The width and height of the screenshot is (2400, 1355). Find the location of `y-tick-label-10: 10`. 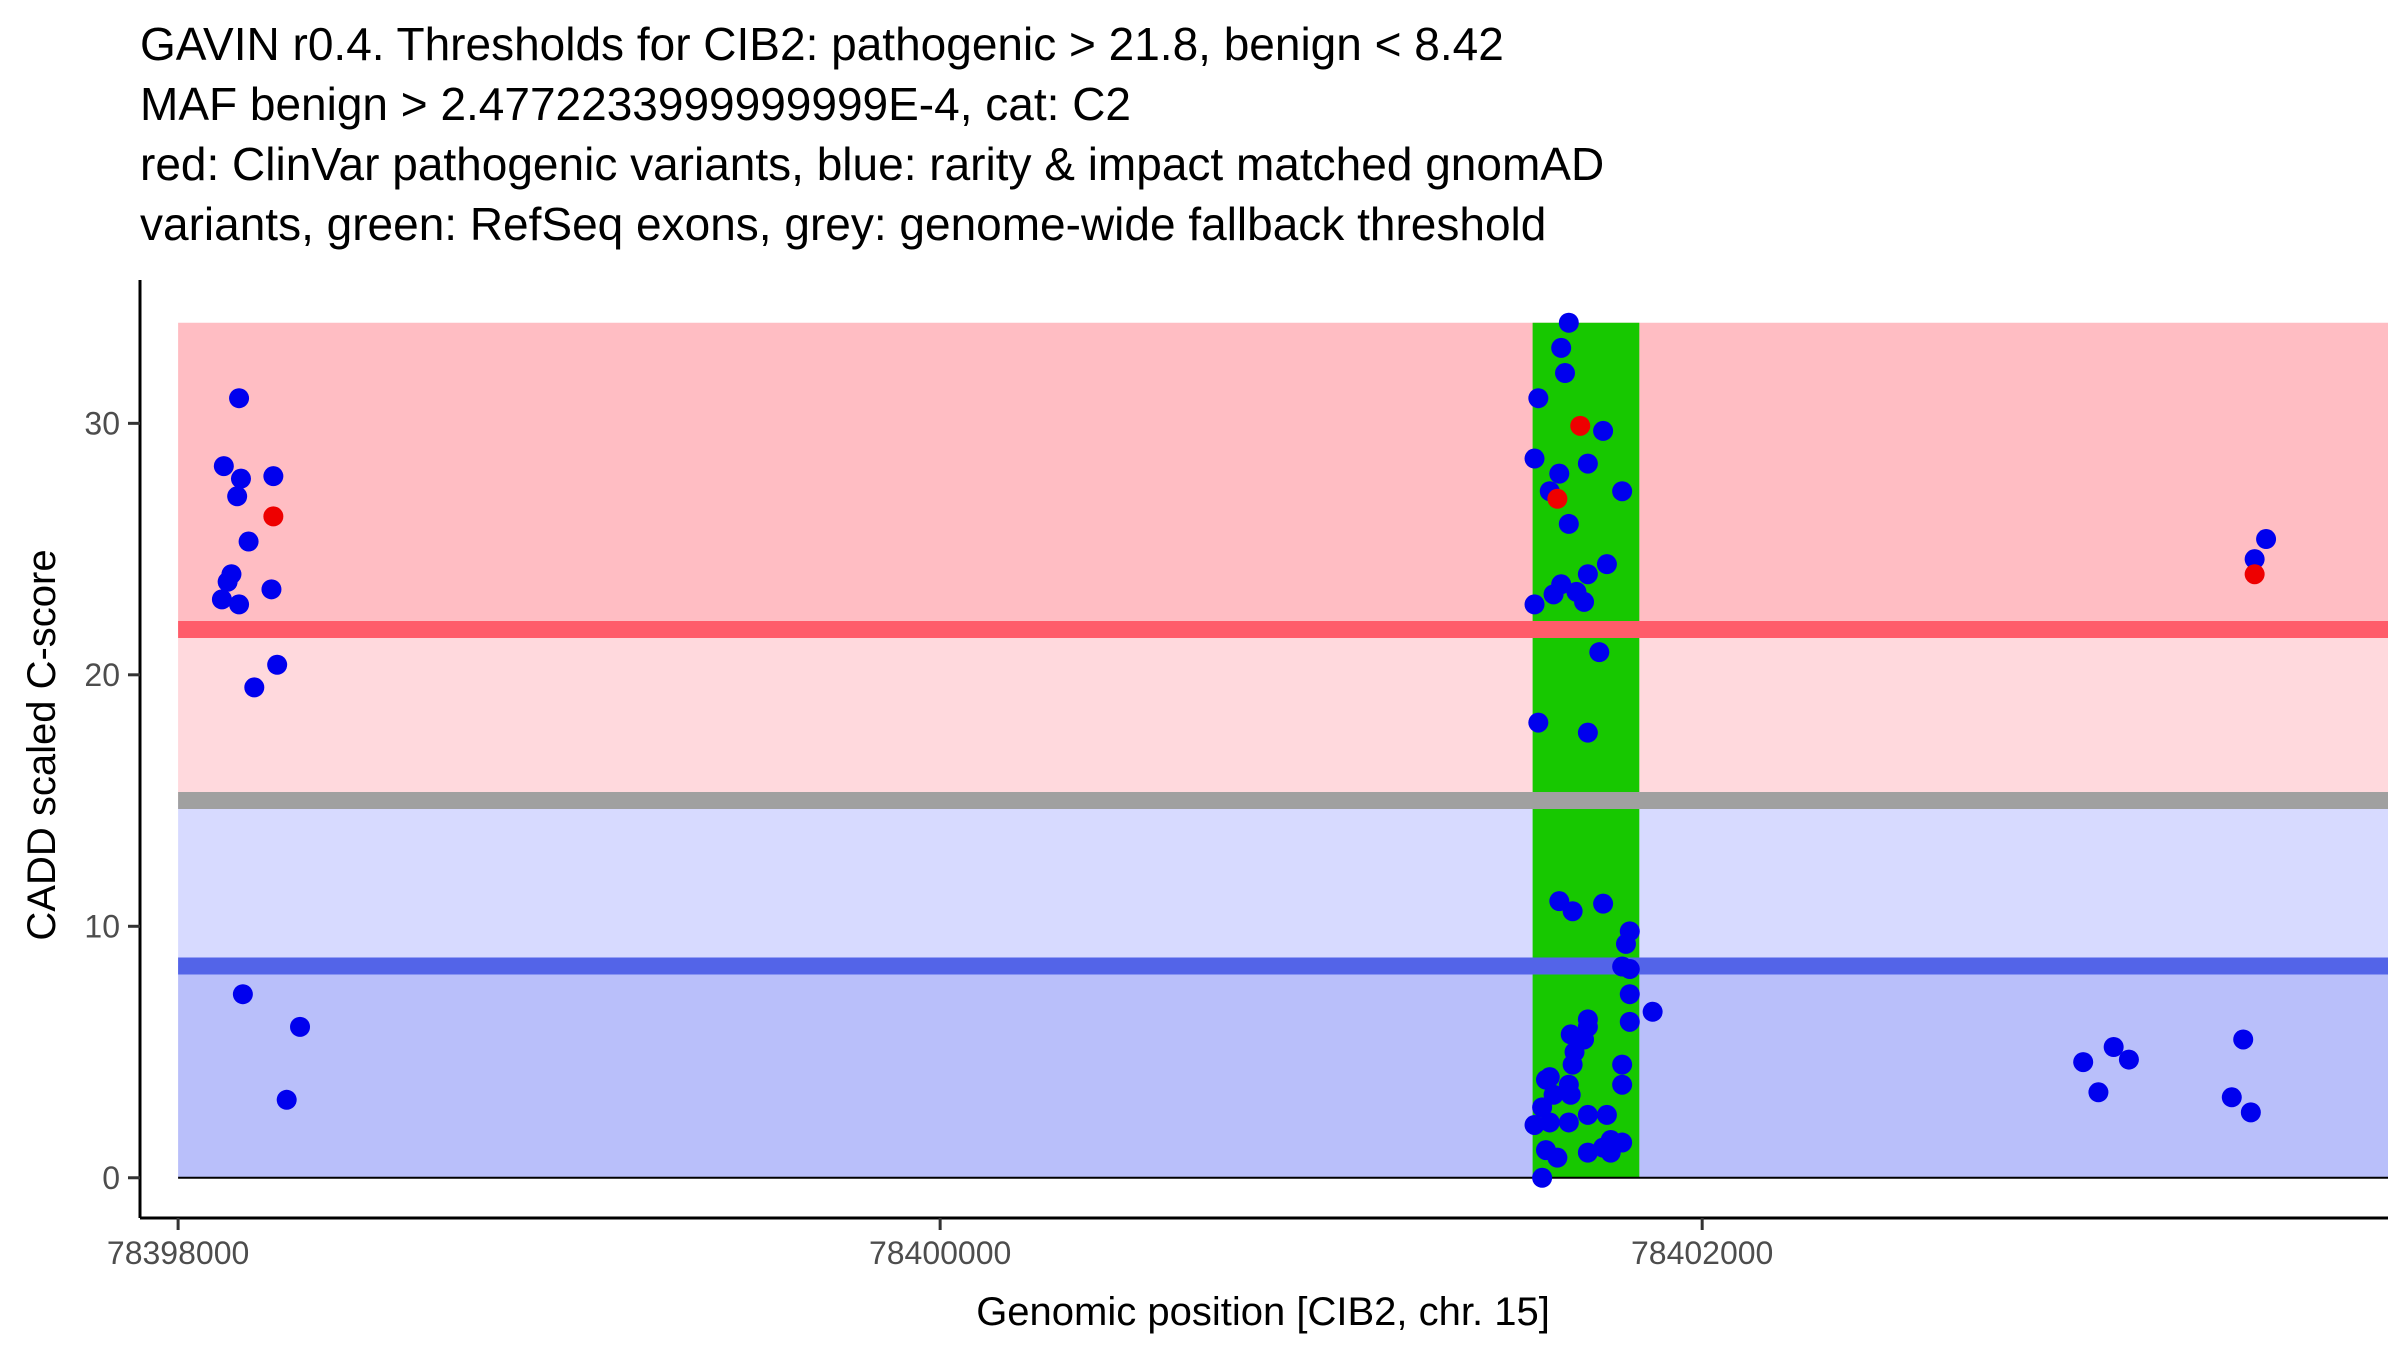

y-tick-label-10: 10 is located at coordinates (102, 926).